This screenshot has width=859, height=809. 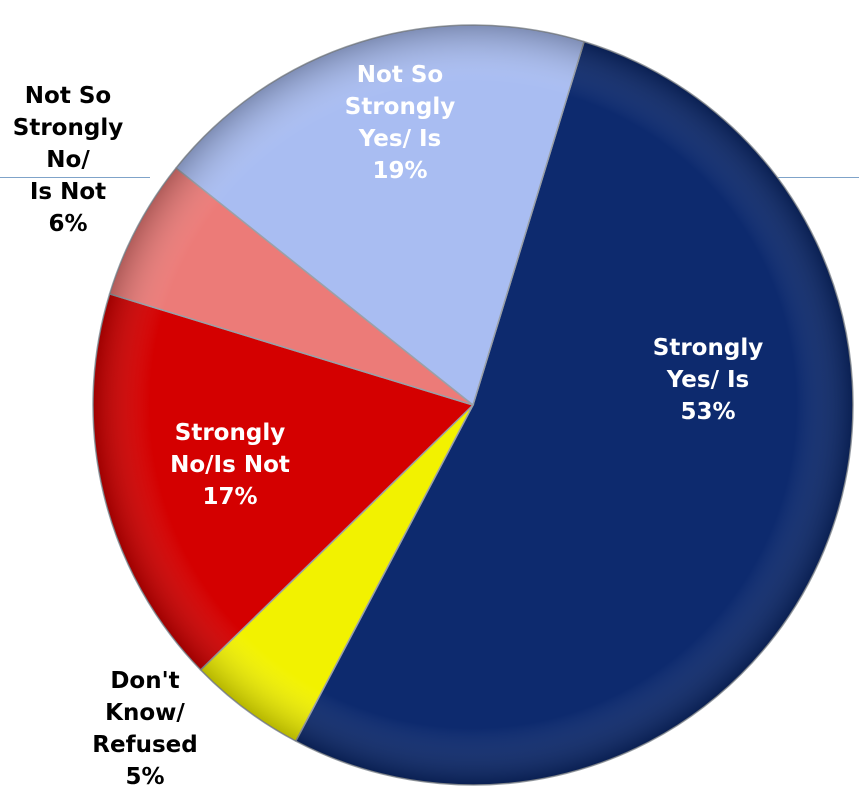 I want to click on slice-label: Not So Strongly Yes/ Is 19%, so click(x=400, y=123).